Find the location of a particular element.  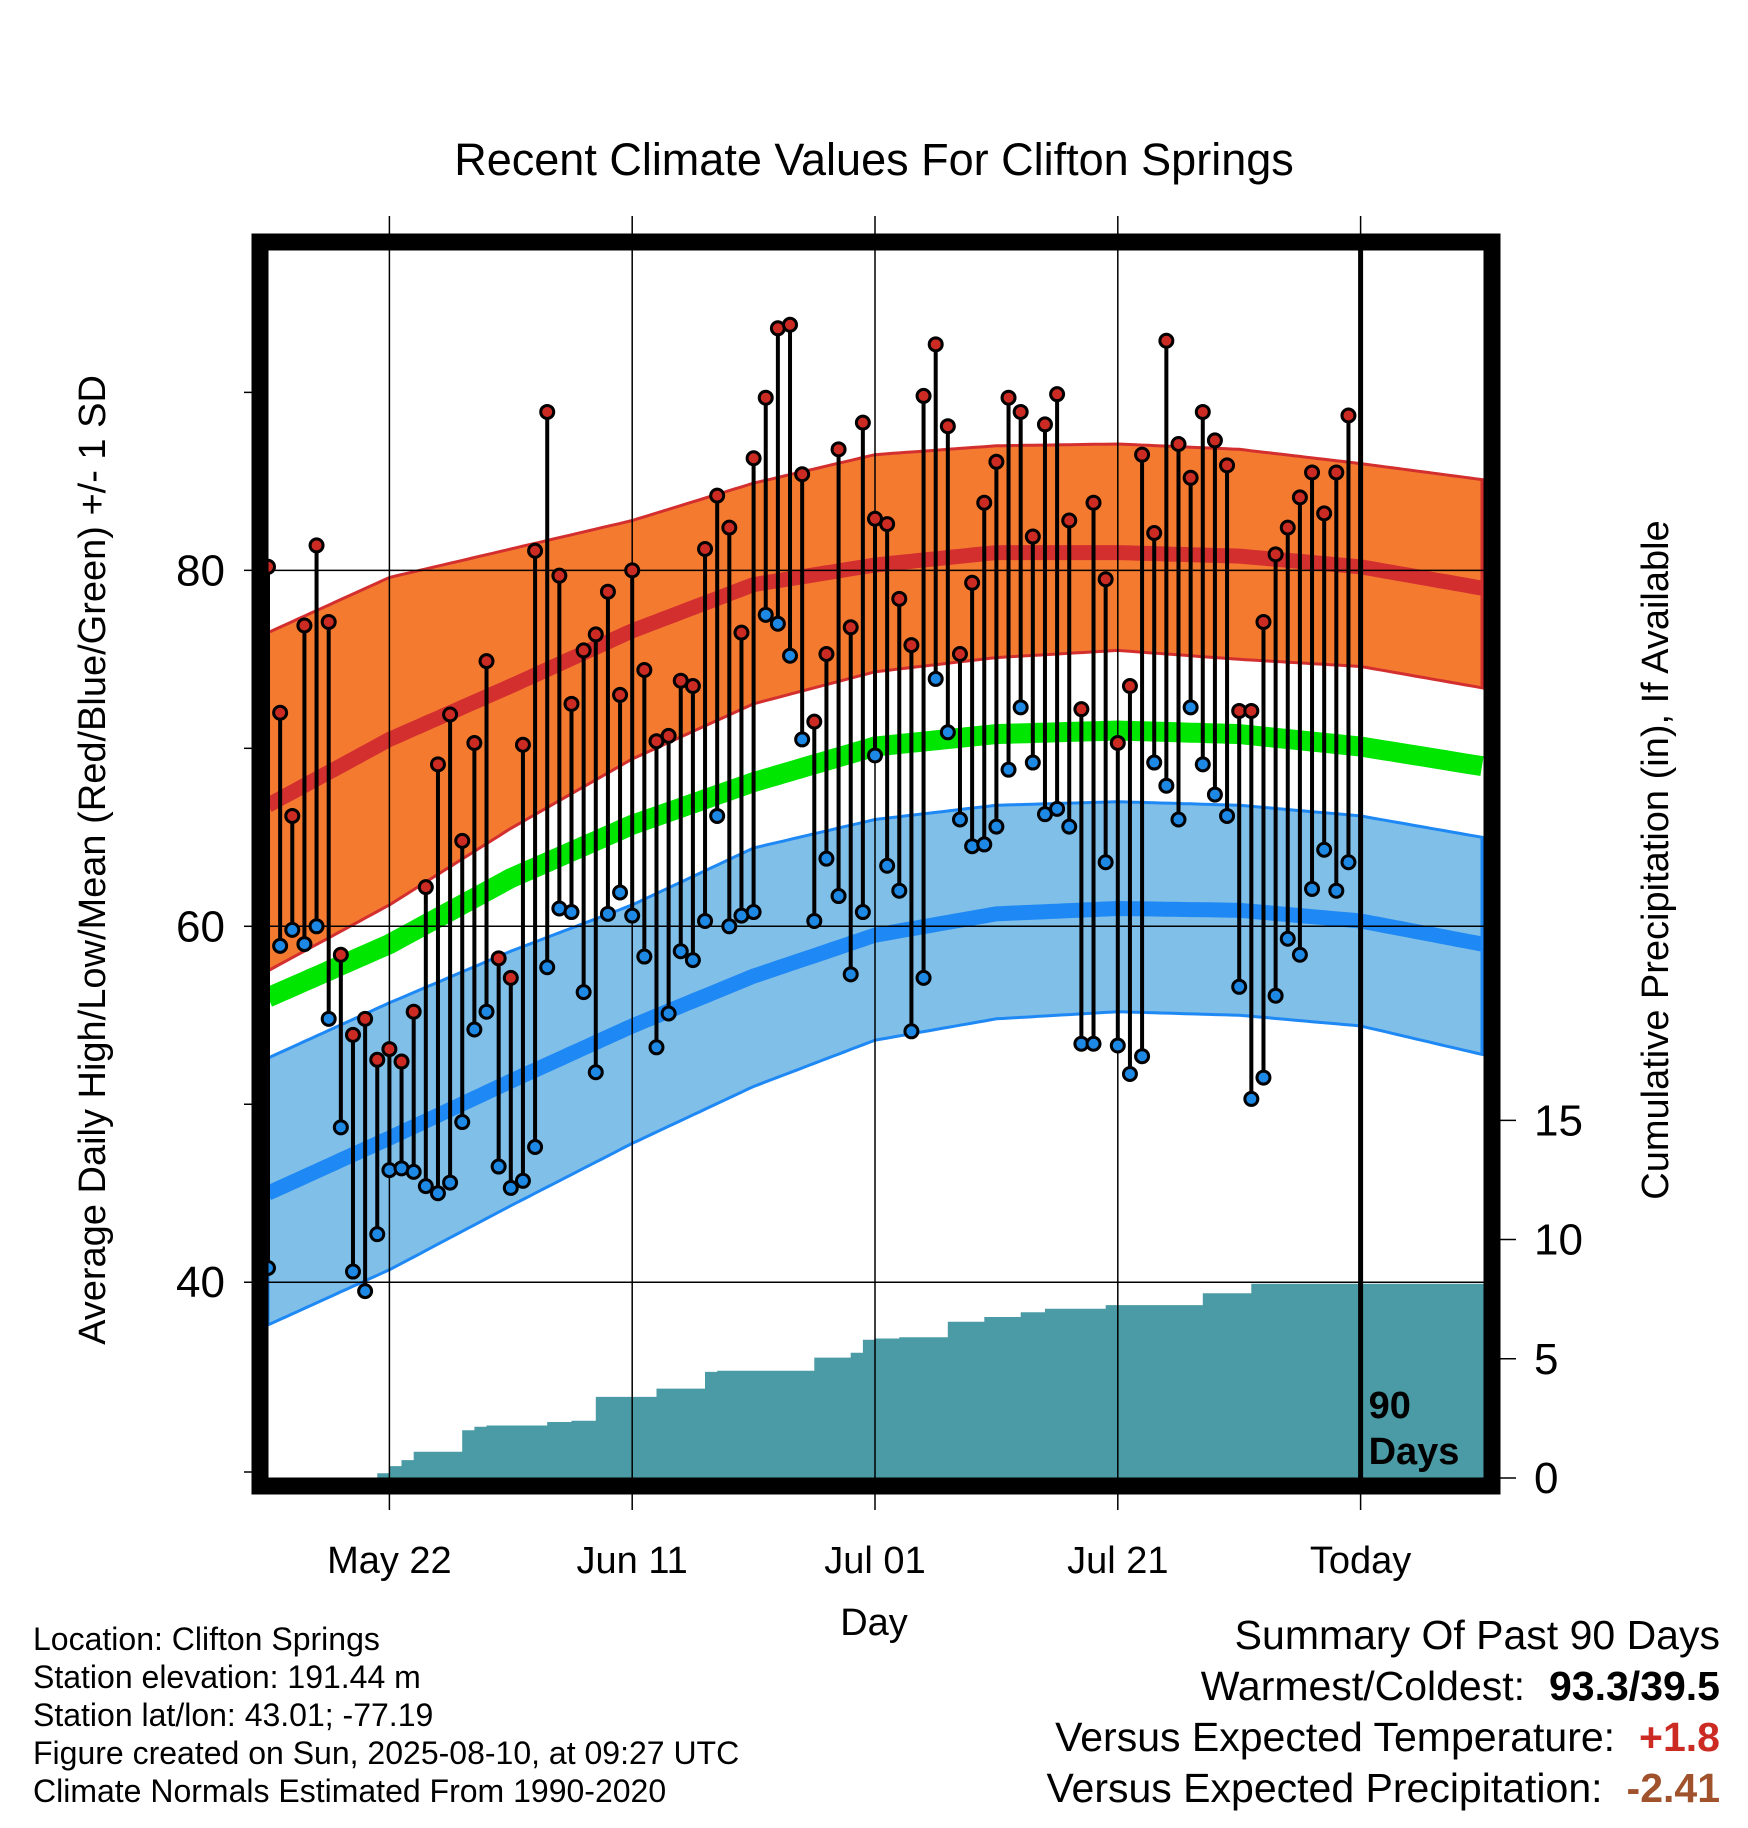

x-tick-label: Jul 01 is located at coordinates (874, 1561).